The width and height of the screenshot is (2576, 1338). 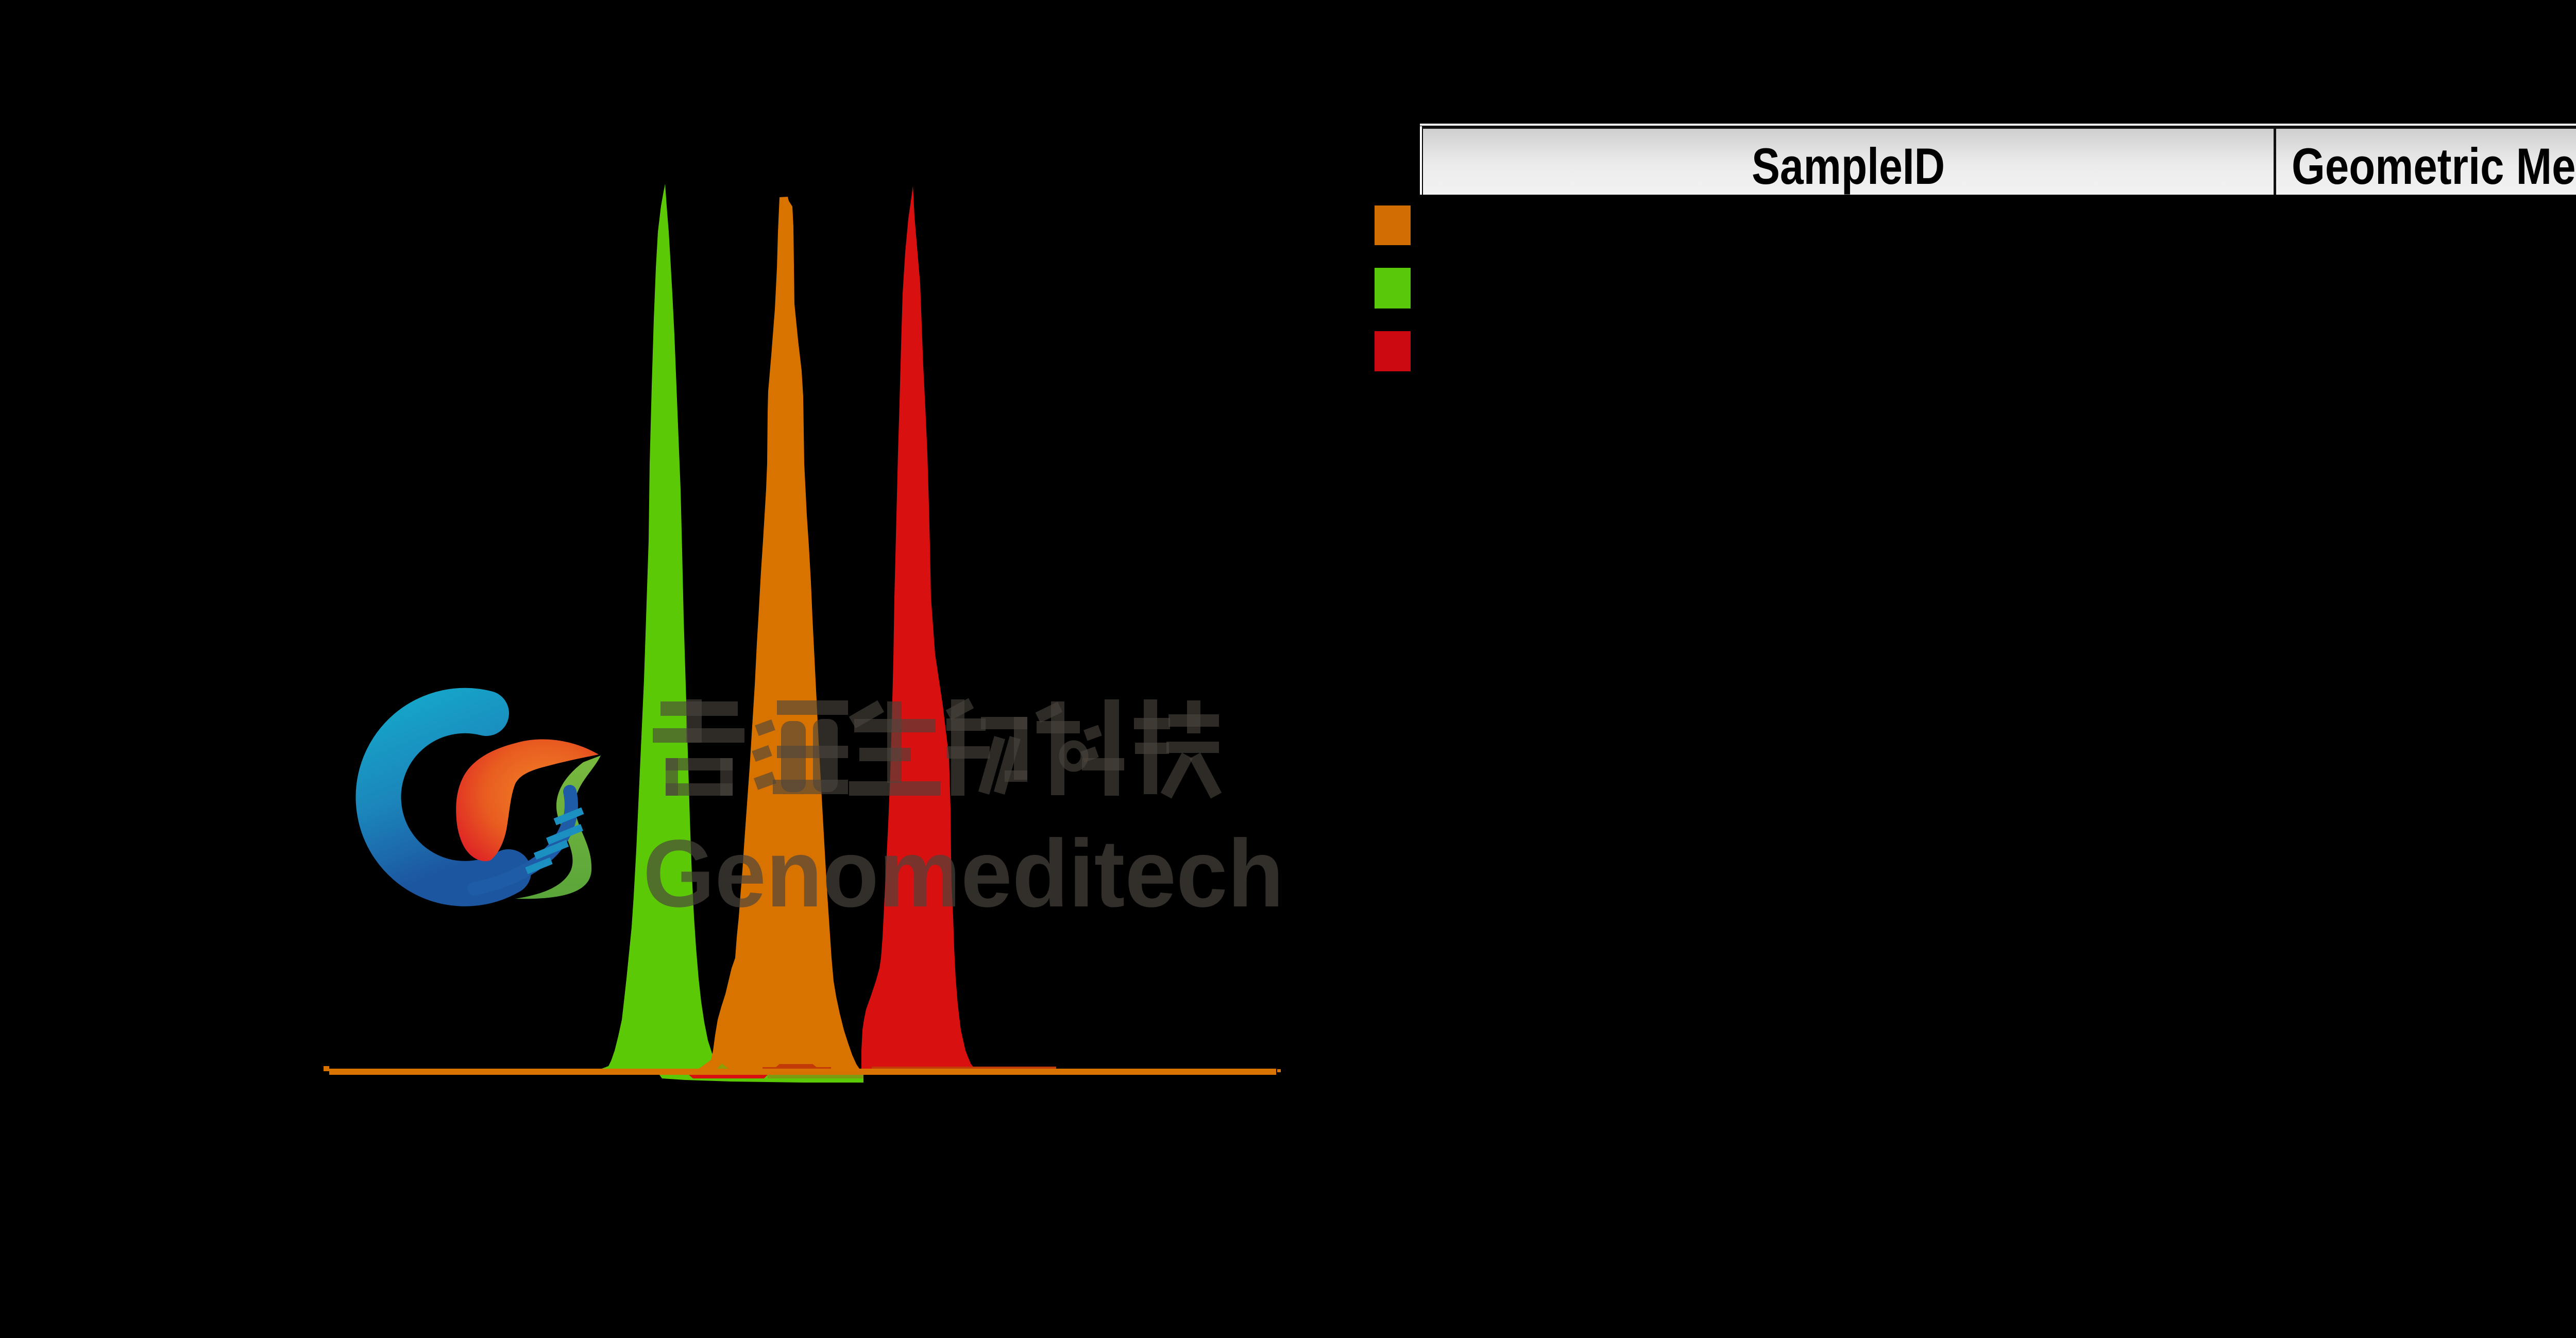 I want to click on svg-text: SampleID, so click(x=1849, y=166).